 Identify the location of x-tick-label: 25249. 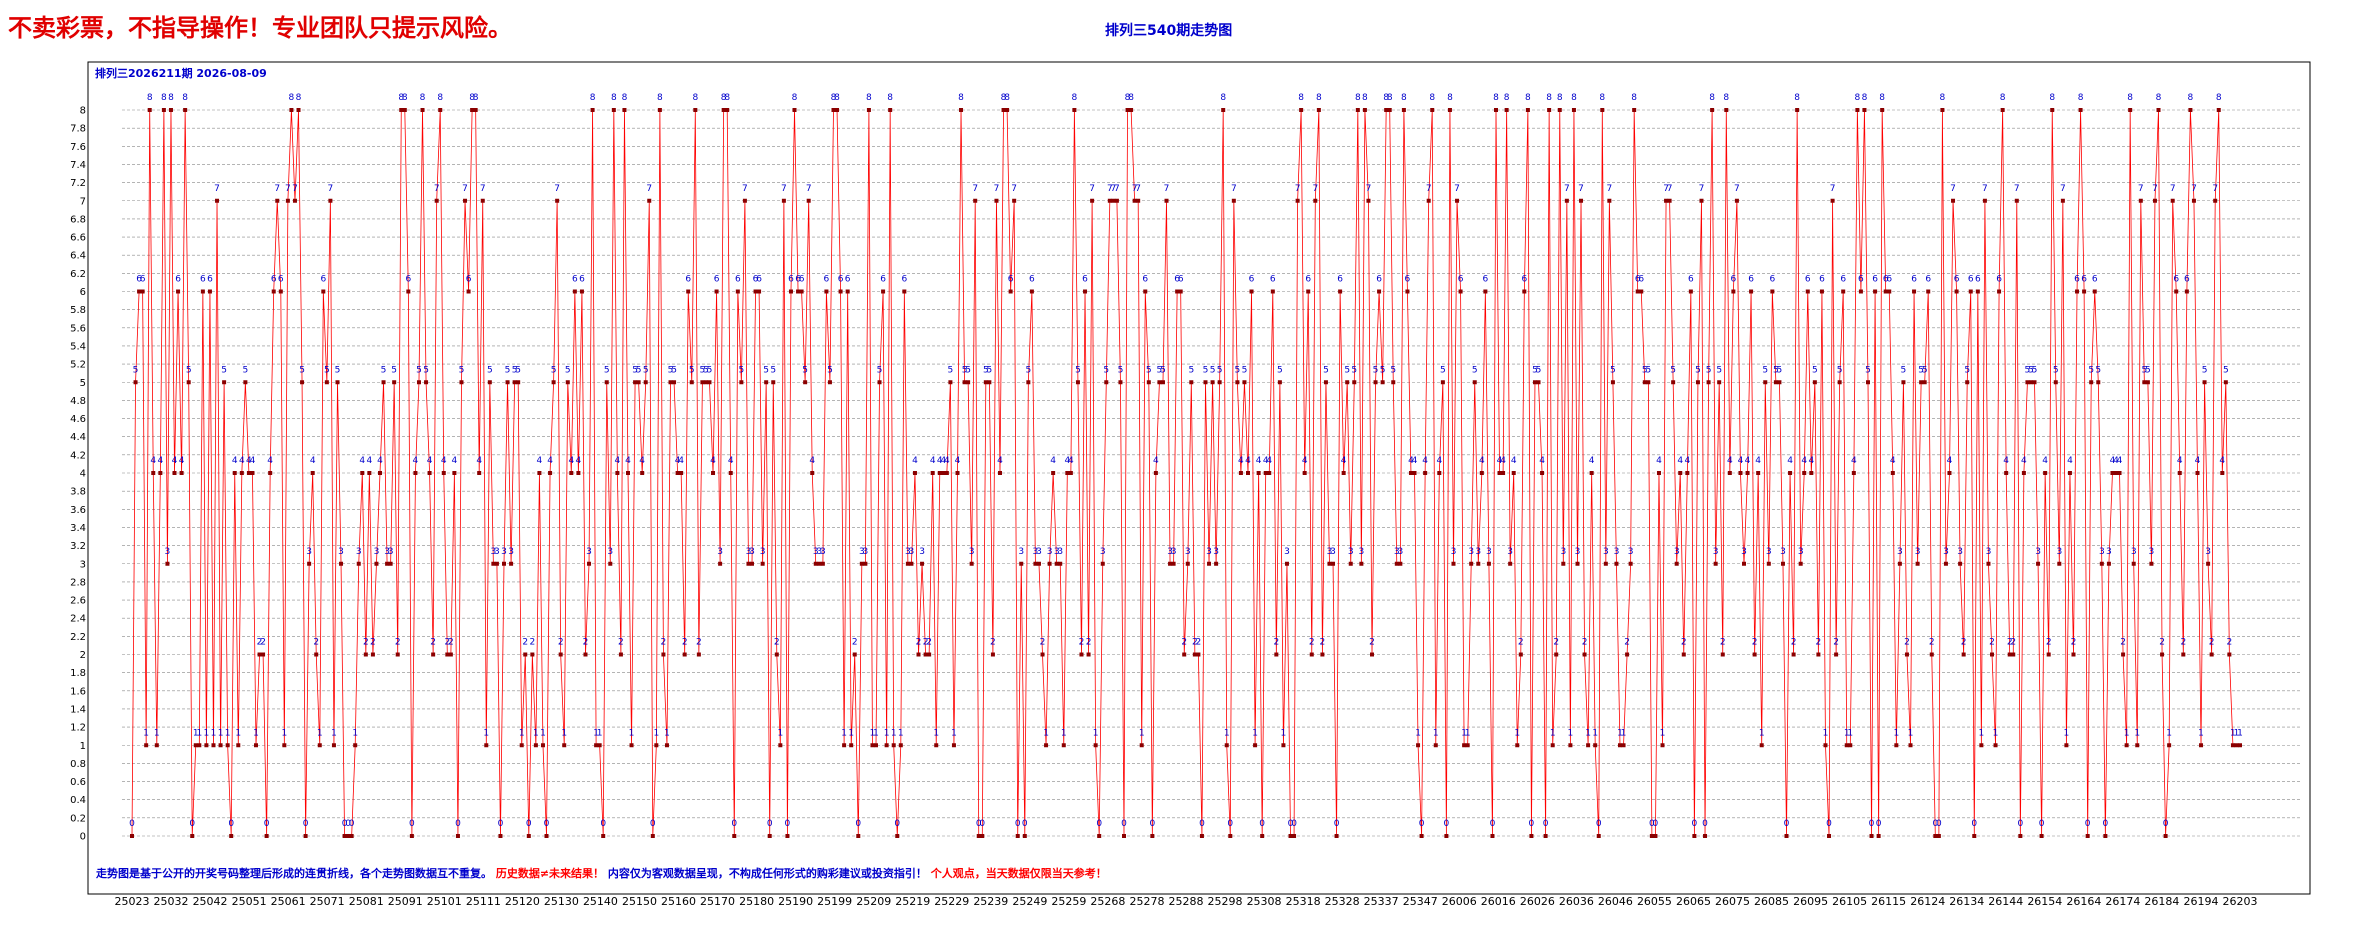
(1029, 901).